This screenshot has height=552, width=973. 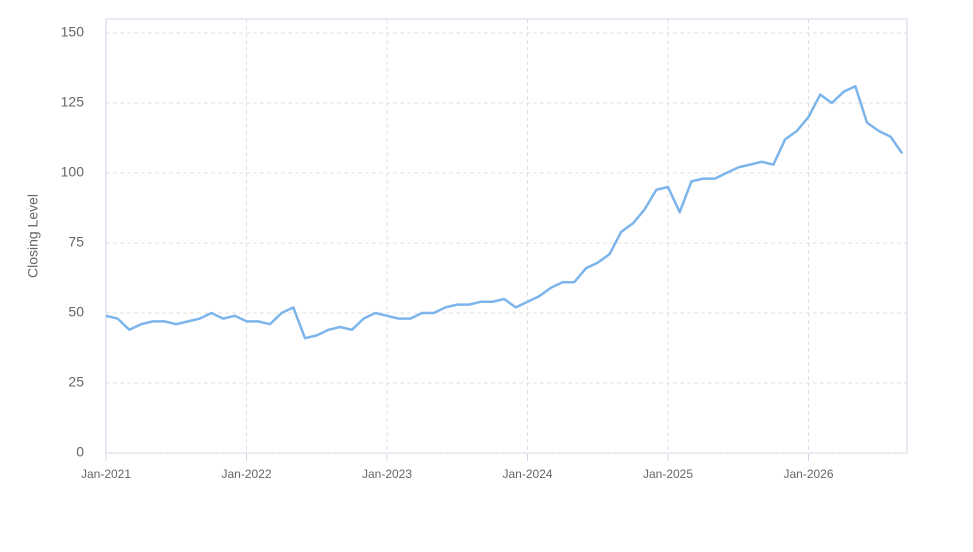 What do you see at coordinates (387, 474) in the screenshot?
I see `x-tick-label: Jan-2023` at bounding box center [387, 474].